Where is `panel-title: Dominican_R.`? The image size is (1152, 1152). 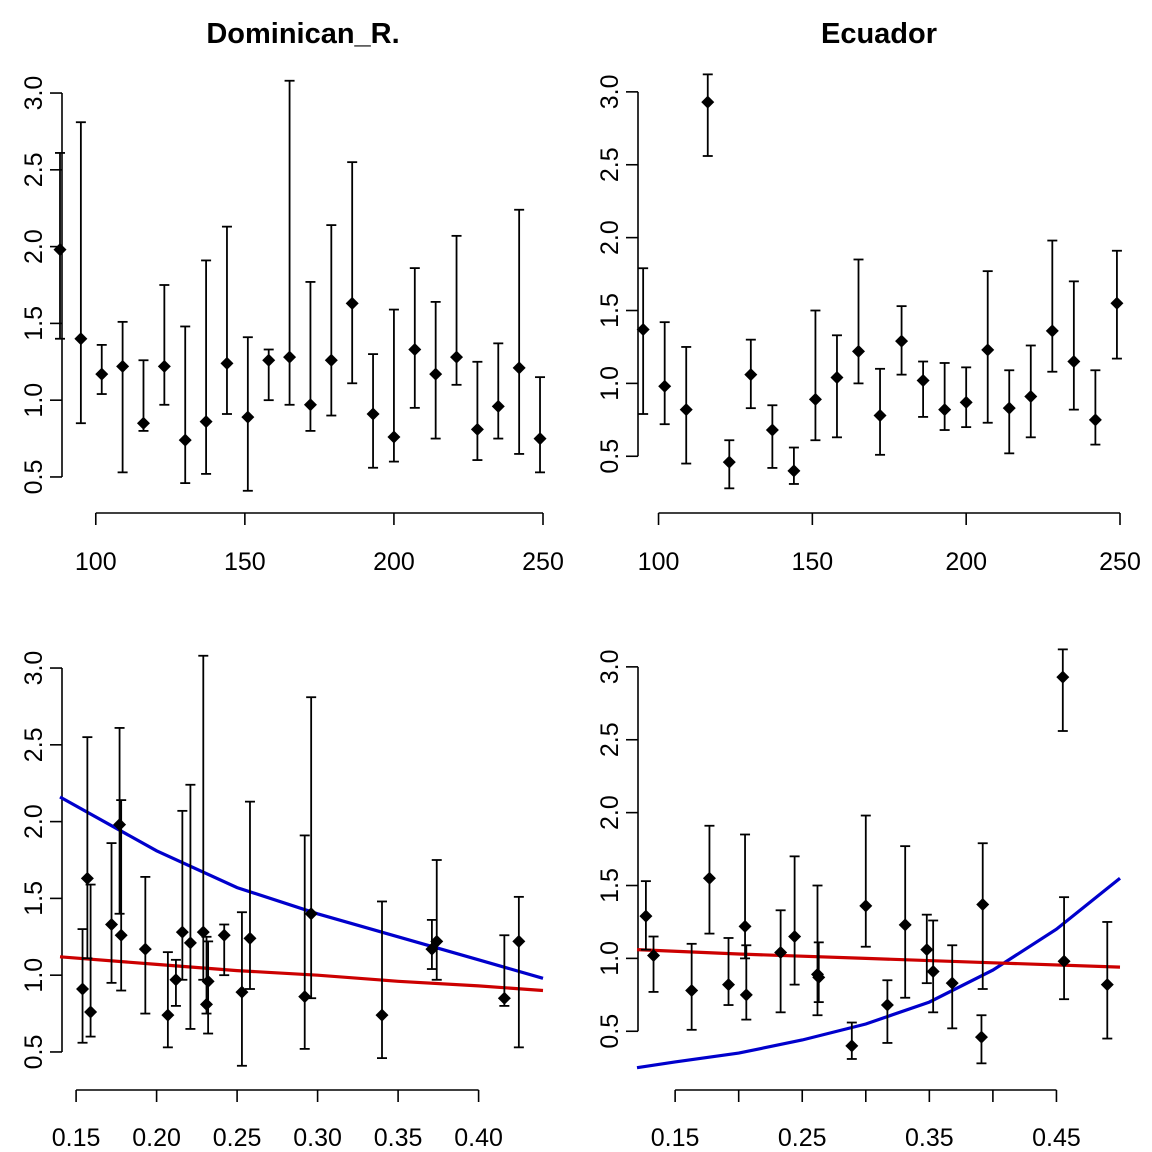 panel-title: Dominican_R. is located at coordinates (302, 34).